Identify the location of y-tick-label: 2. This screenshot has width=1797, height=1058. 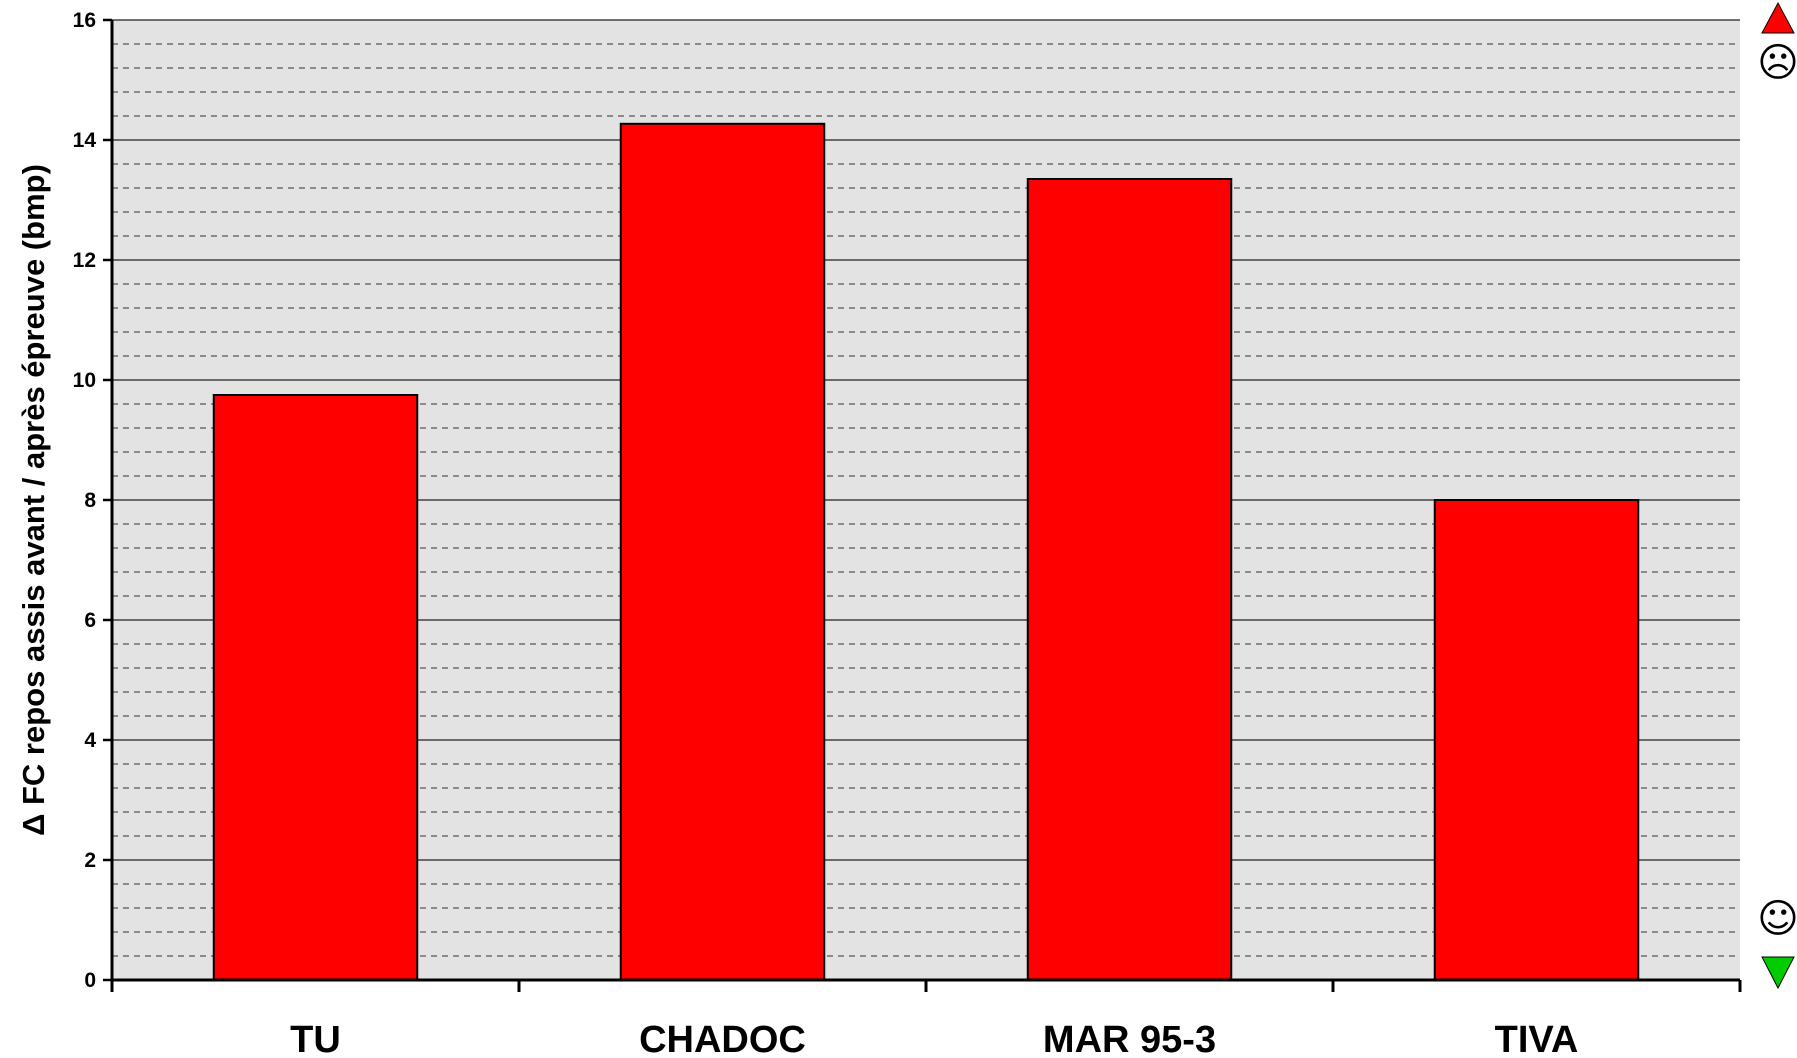
(90, 860).